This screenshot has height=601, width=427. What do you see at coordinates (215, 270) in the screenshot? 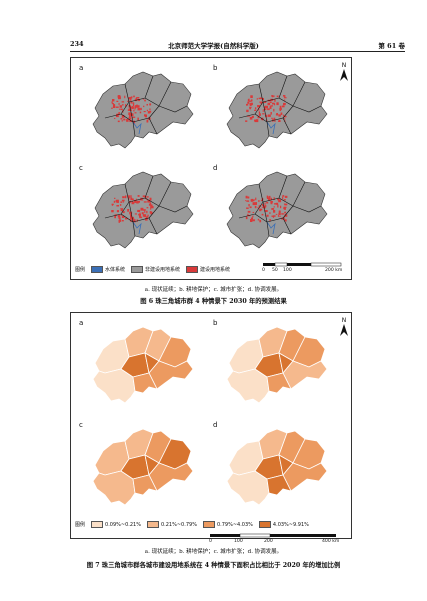
I see `fig6-legend-label-built: 建设用地系统` at bounding box center [215, 270].